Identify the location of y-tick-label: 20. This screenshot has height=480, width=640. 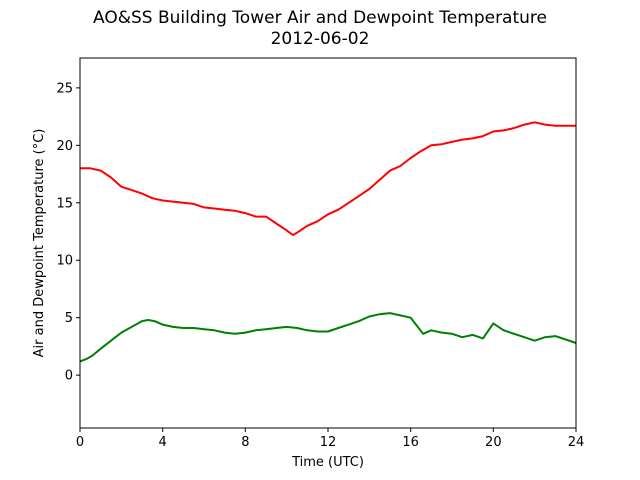
(64, 146).